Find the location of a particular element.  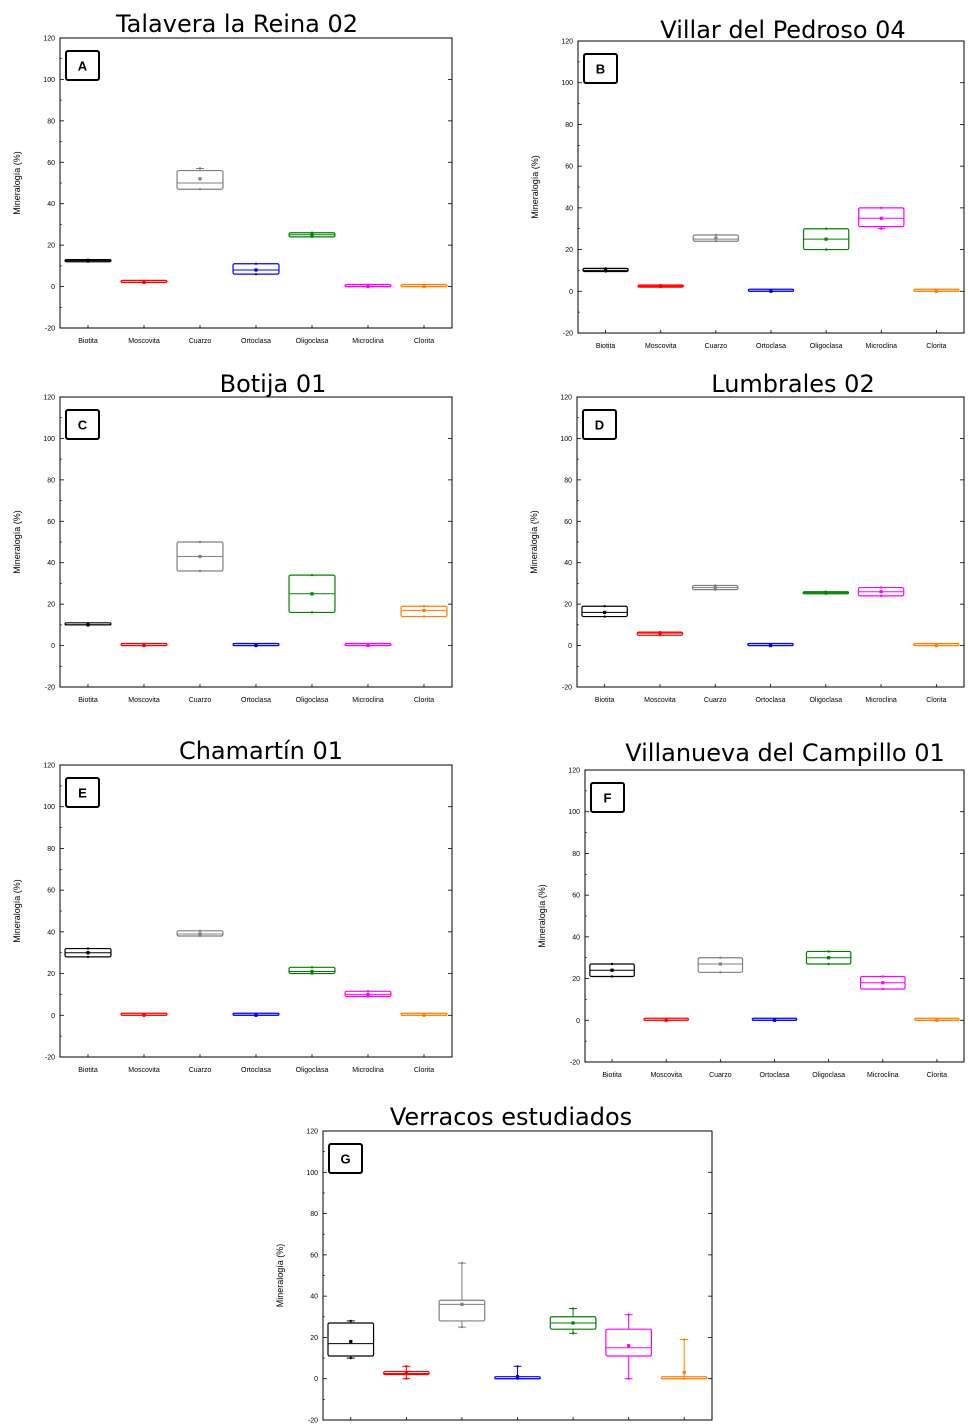

y-tick-label: 40 is located at coordinates (314, 1297).